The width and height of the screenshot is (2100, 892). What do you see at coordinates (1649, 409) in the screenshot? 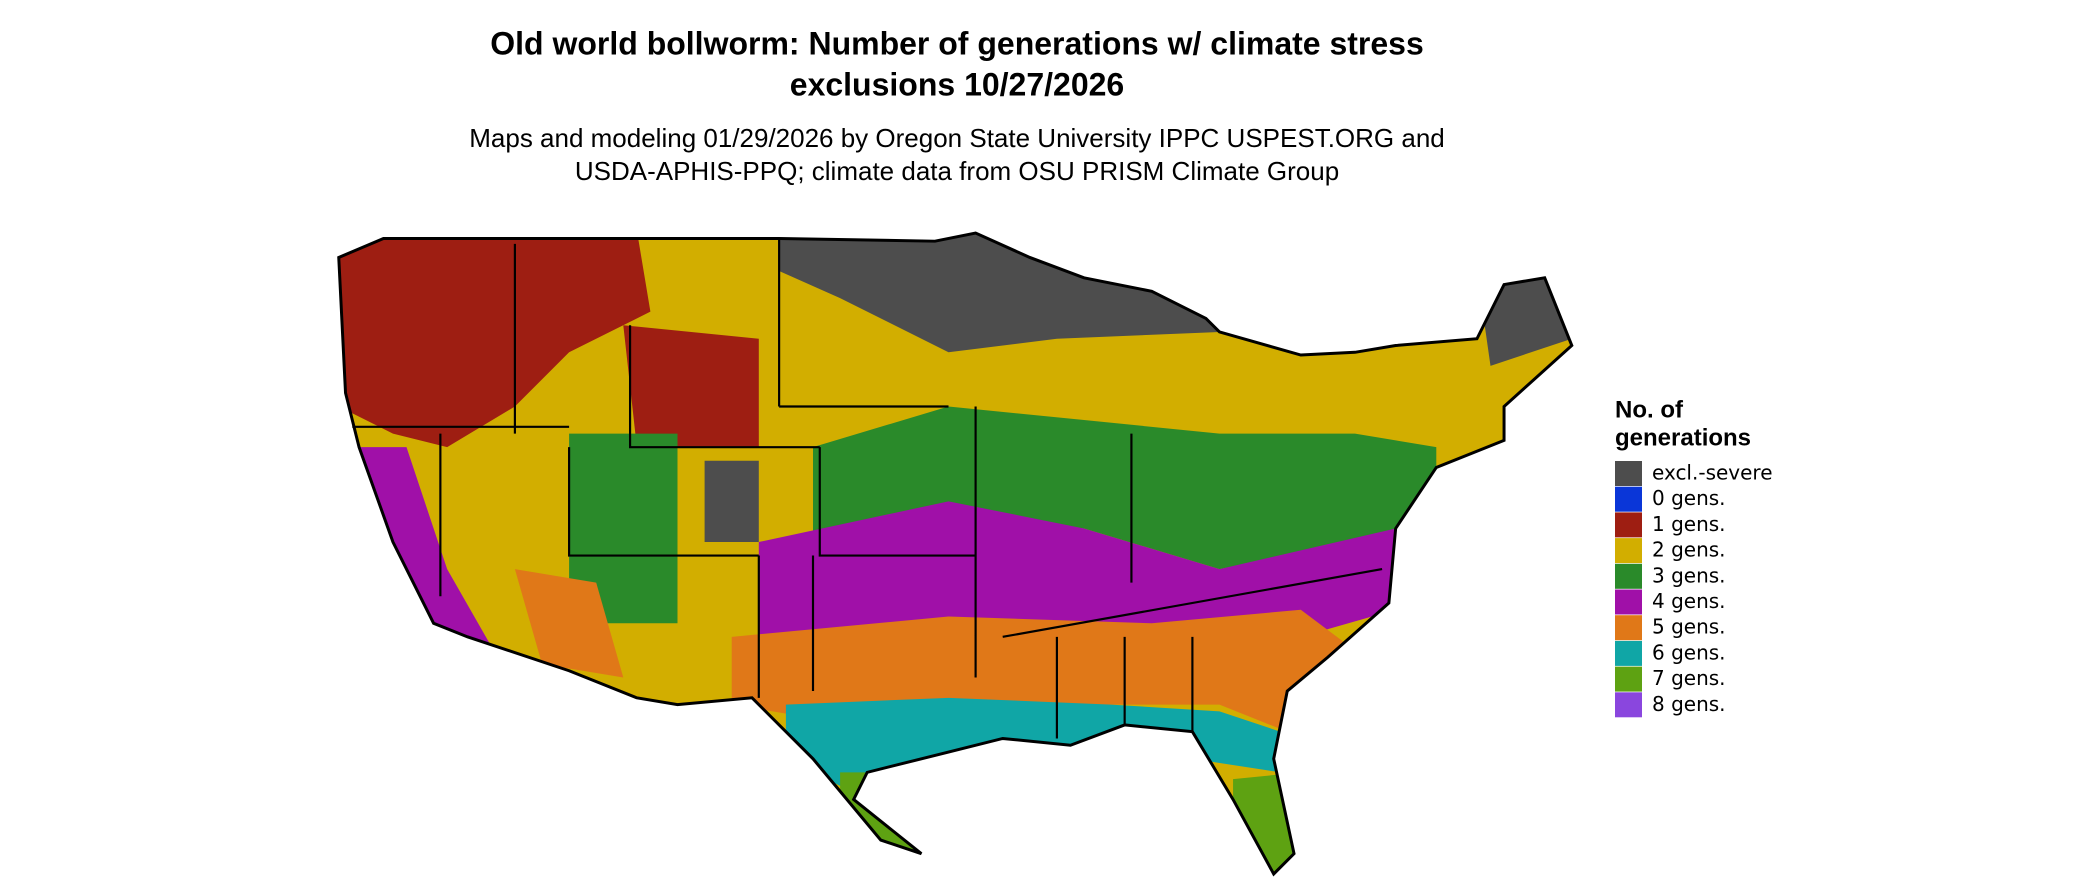
I see `legend-title: No. of` at bounding box center [1649, 409].